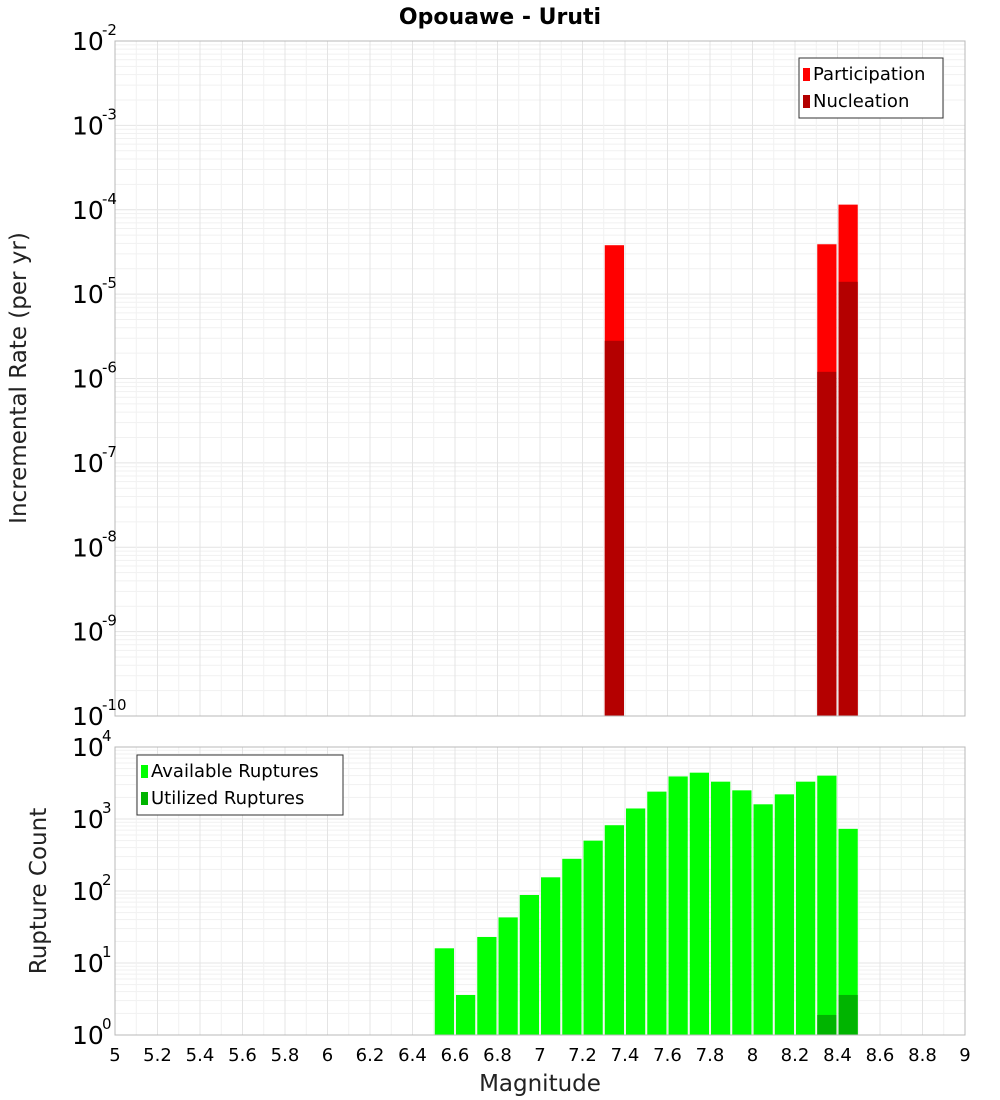  I want to click on count-legend, so click(240, 785).